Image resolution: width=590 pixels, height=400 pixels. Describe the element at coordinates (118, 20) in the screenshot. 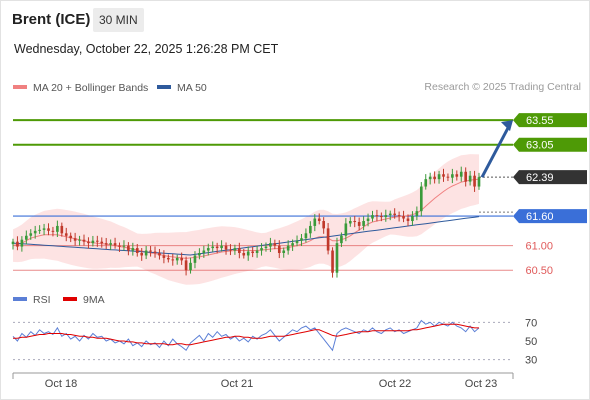

I see `timeframe-badge: 30 MIN` at that location.